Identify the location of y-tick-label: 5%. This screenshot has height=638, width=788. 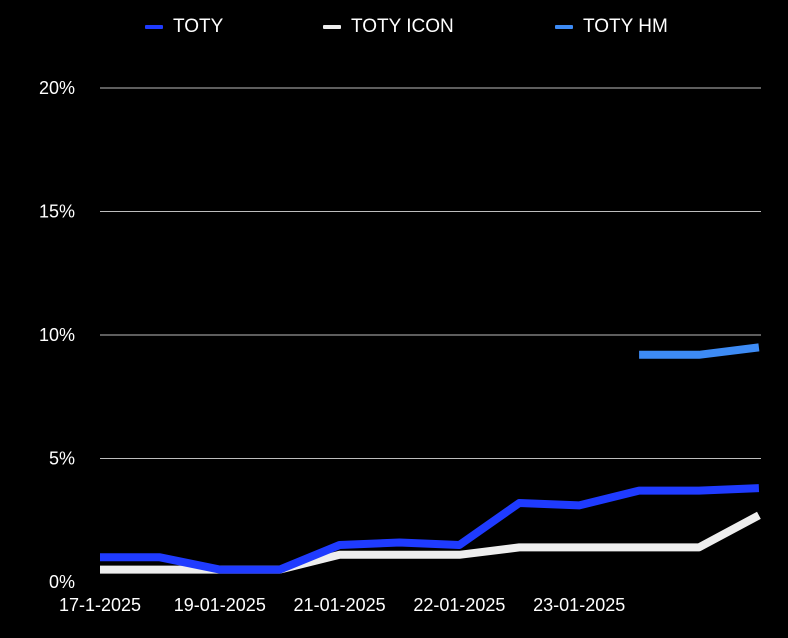
(62, 459).